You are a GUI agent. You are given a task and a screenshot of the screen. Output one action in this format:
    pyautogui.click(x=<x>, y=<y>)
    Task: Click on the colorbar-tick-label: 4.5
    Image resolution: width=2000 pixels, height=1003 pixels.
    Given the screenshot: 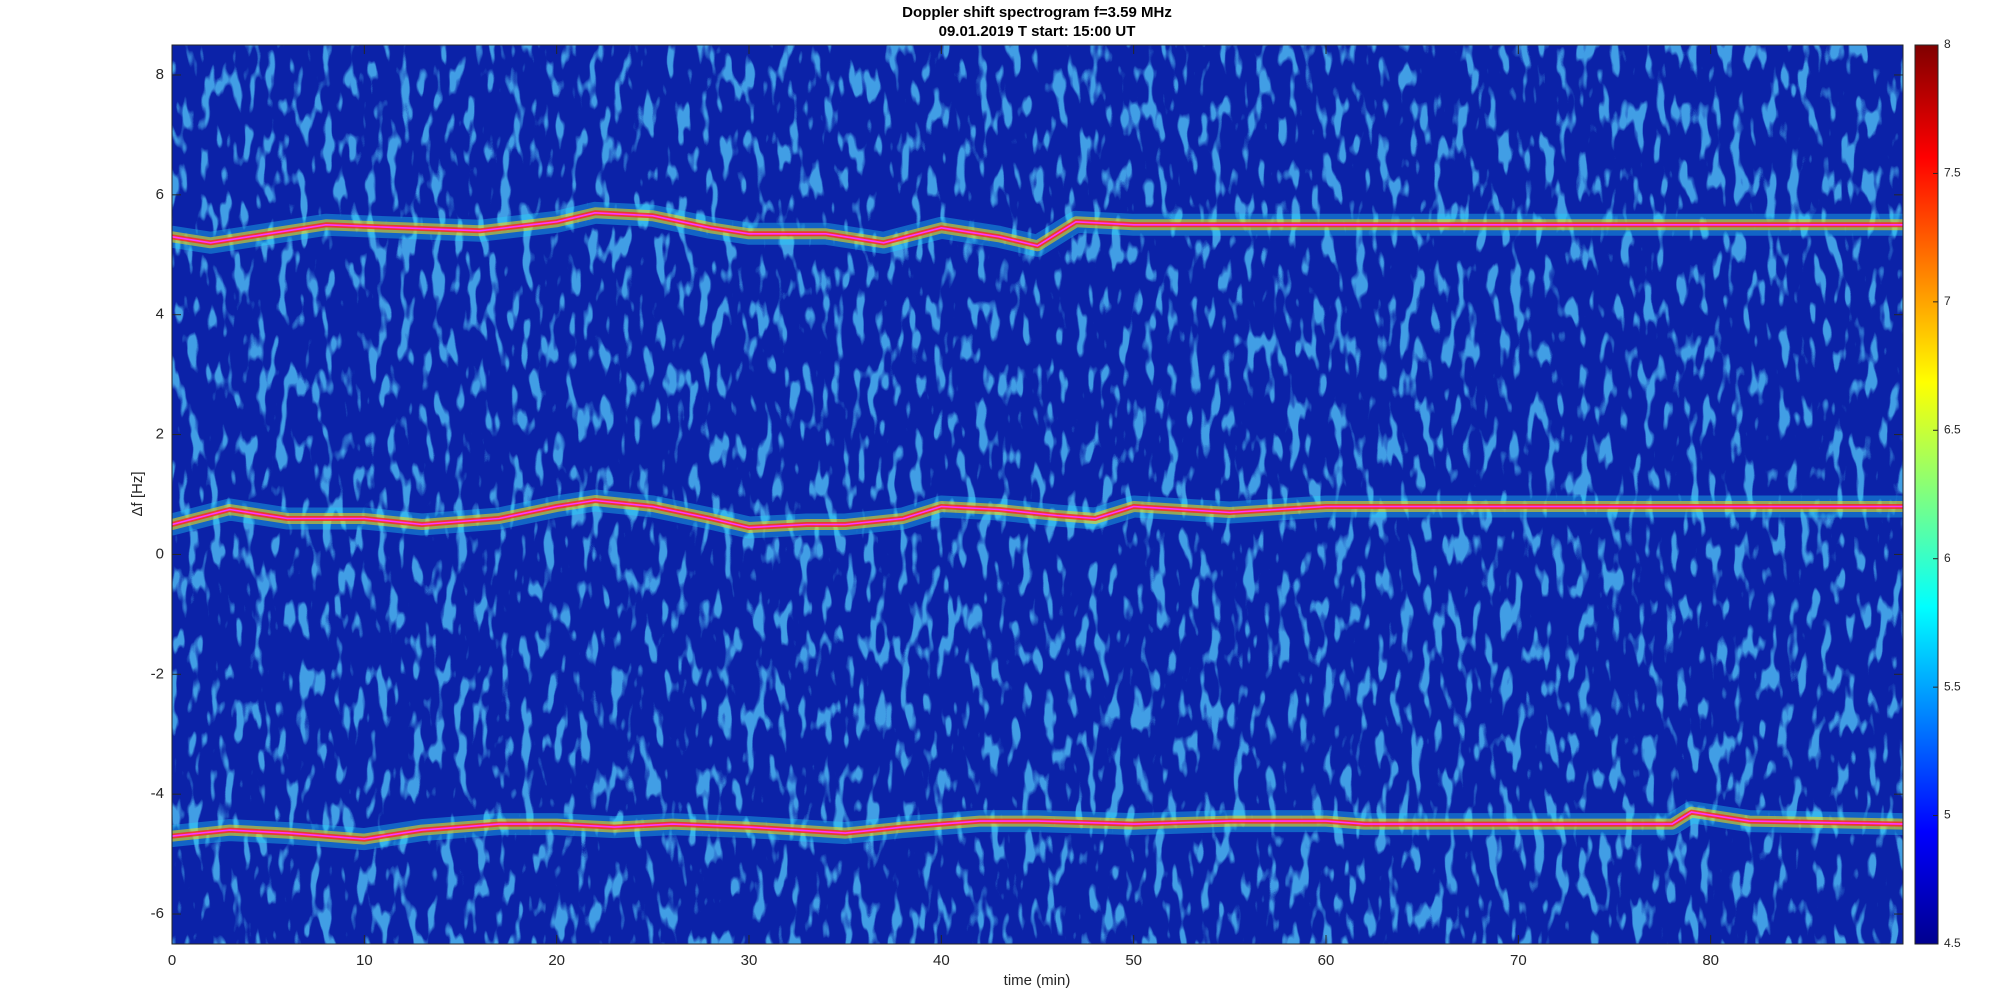 What is the action you would take?
    pyautogui.click(x=1952, y=943)
    